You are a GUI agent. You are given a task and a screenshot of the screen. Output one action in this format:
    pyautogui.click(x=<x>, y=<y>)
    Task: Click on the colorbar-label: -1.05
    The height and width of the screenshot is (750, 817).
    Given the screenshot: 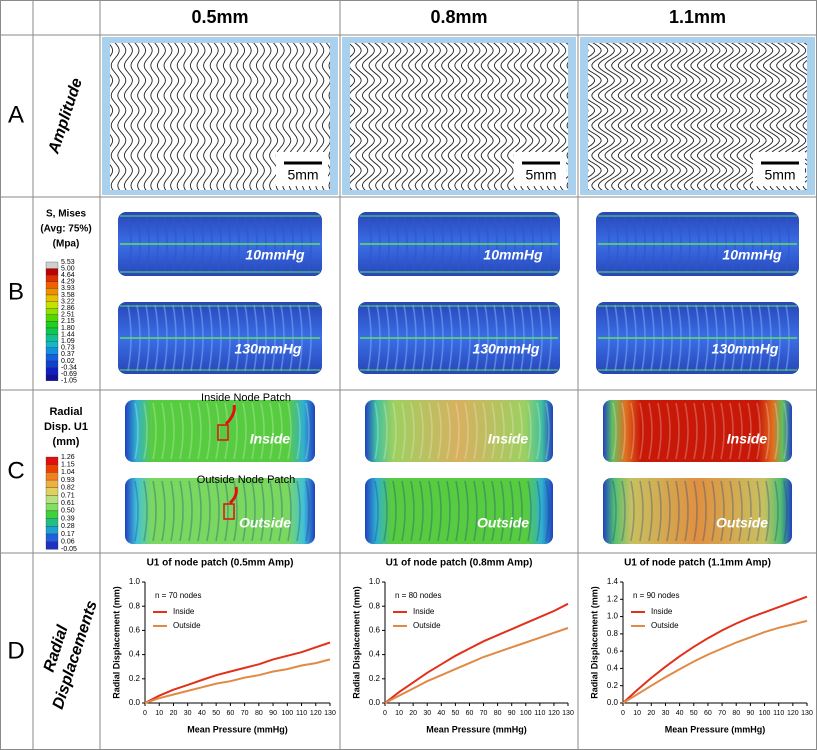 What is the action you would take?
    pyautogui.click(x=69, y=381)
    